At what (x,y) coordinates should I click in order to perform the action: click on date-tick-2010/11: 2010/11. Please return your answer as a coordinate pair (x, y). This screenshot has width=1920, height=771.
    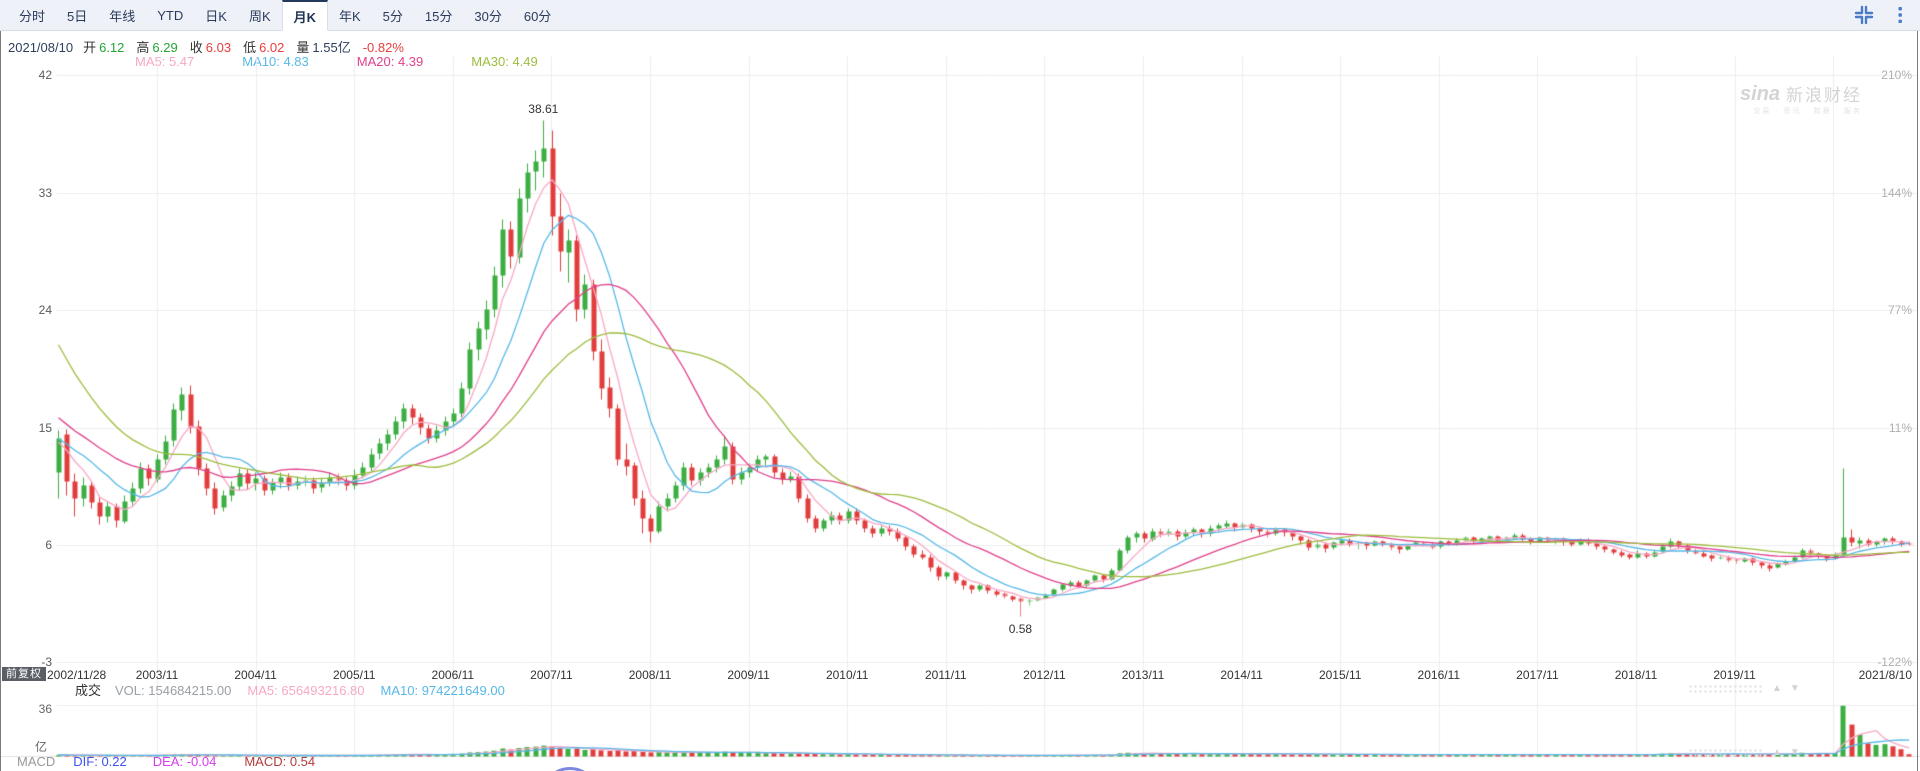
    Looking at the image, I should click on (847, 675).